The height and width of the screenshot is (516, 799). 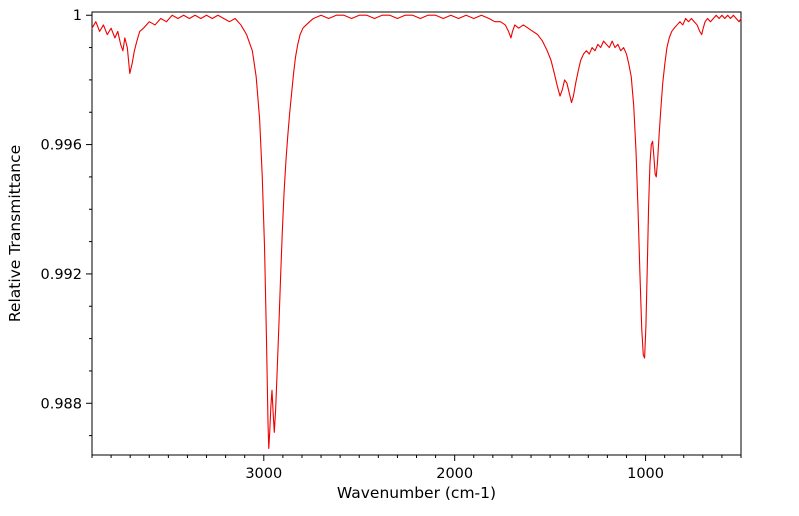 What do you see at coordinates (61, 275) in the screenshot?
I see `y-tick-label: 0.992` at bounding box center [61, 275].